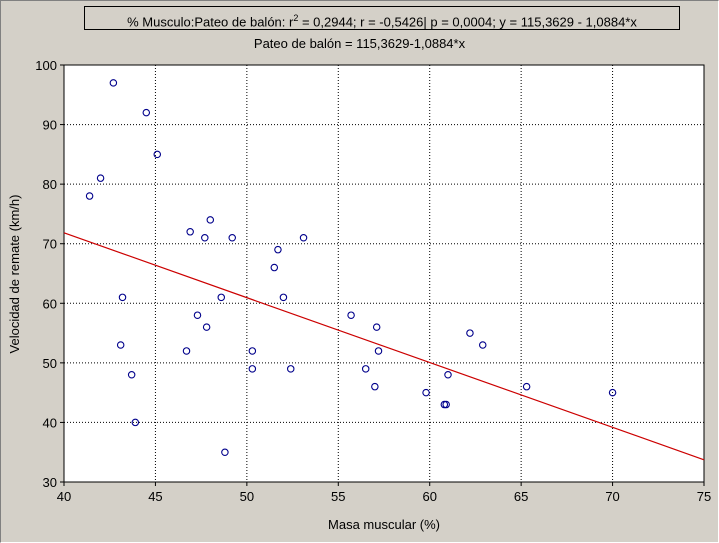  What do you see at coordinates (429, 496) in the screenshot?
I see `x-tick-label: 60` at bounding box center [429, 496].